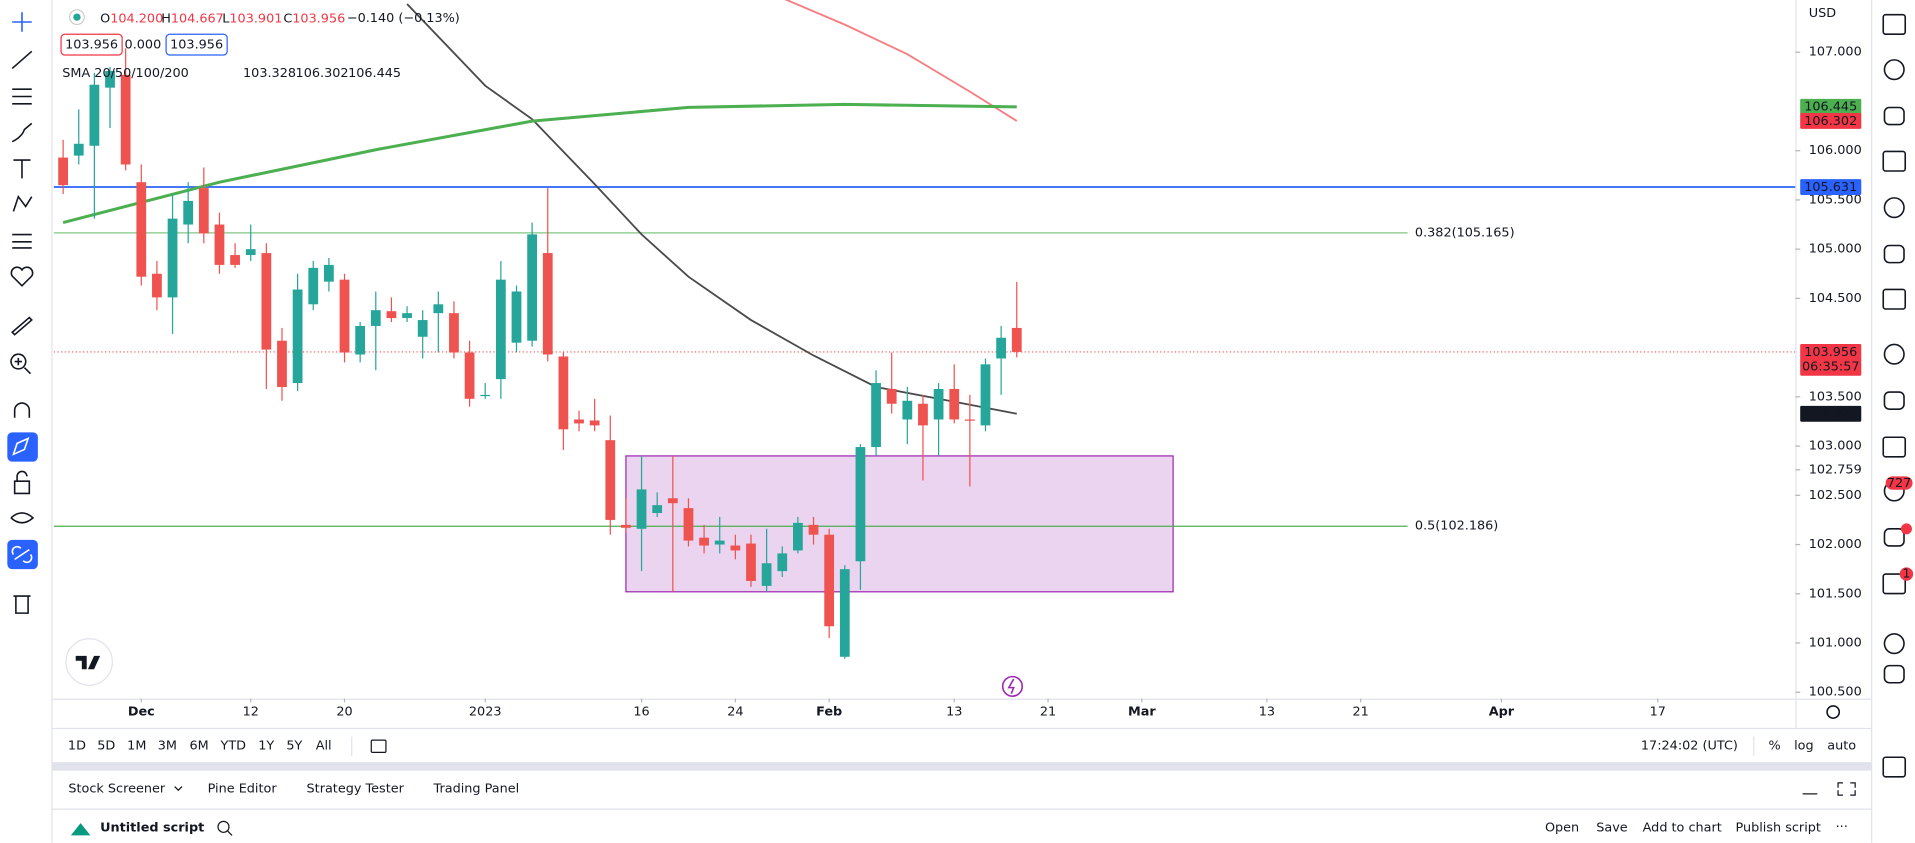  I want to click on panel-action: Save, so click(1612, 828).